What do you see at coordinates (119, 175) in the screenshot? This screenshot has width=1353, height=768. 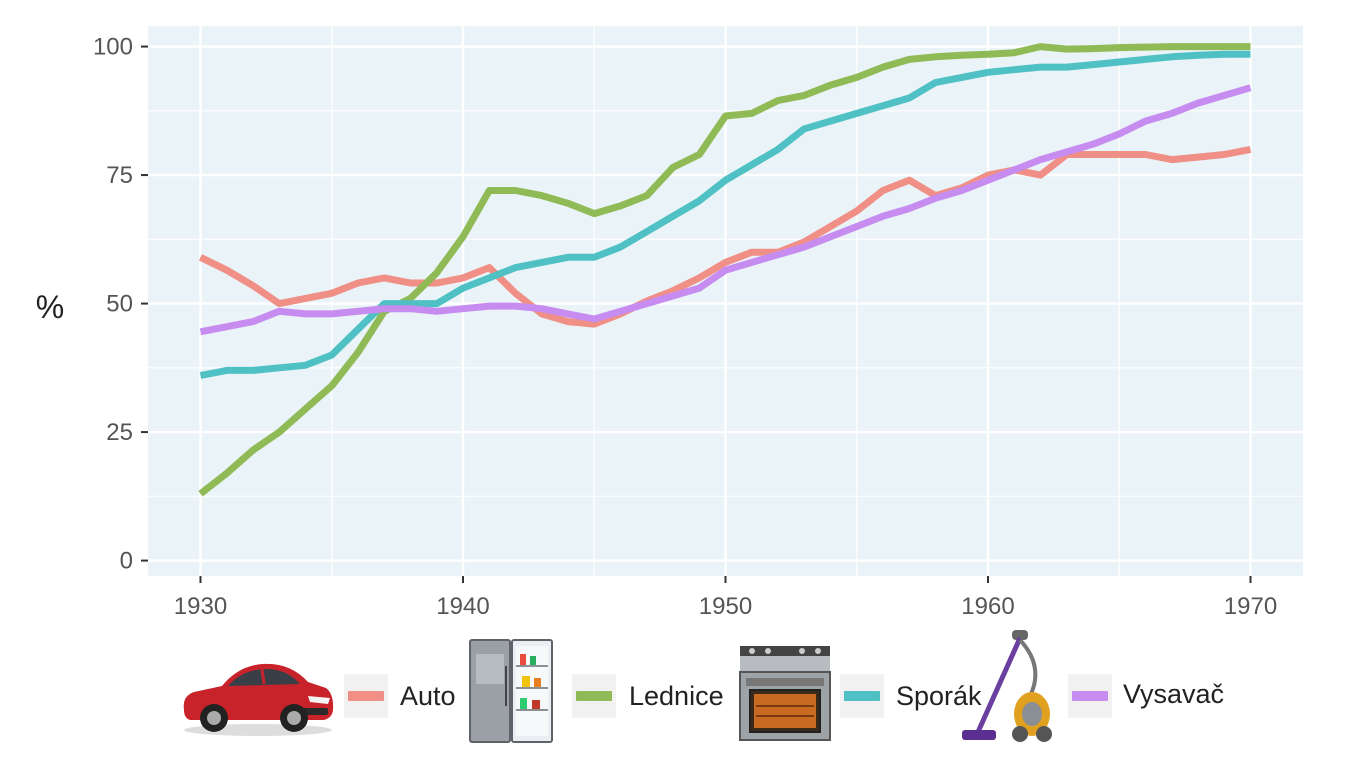 I see `y-tick-label: 75` at bounding box center [119, 175].